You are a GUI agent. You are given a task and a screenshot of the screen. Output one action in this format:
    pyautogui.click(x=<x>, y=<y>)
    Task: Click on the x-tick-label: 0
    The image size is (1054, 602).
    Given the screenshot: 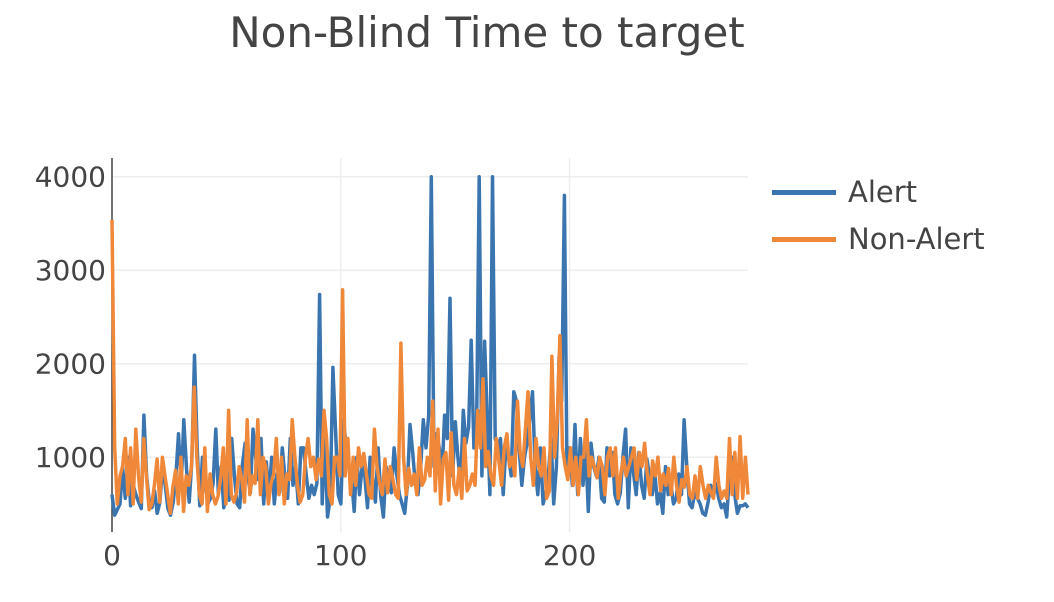 What is the action you would take?
    pyautogui.click(x=112, y=555)
    